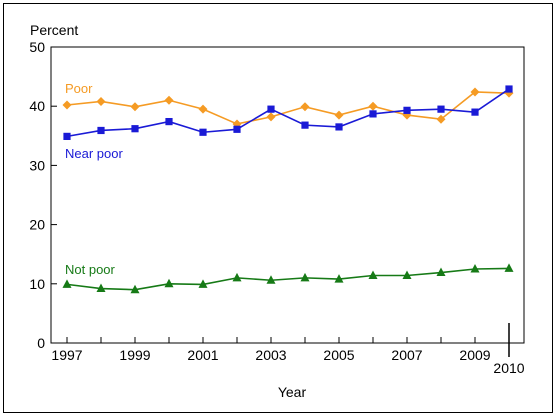 The height and width of the screenshot is (420, 560). I want to click on y-tick-label-10: 10, so click(37, 284).